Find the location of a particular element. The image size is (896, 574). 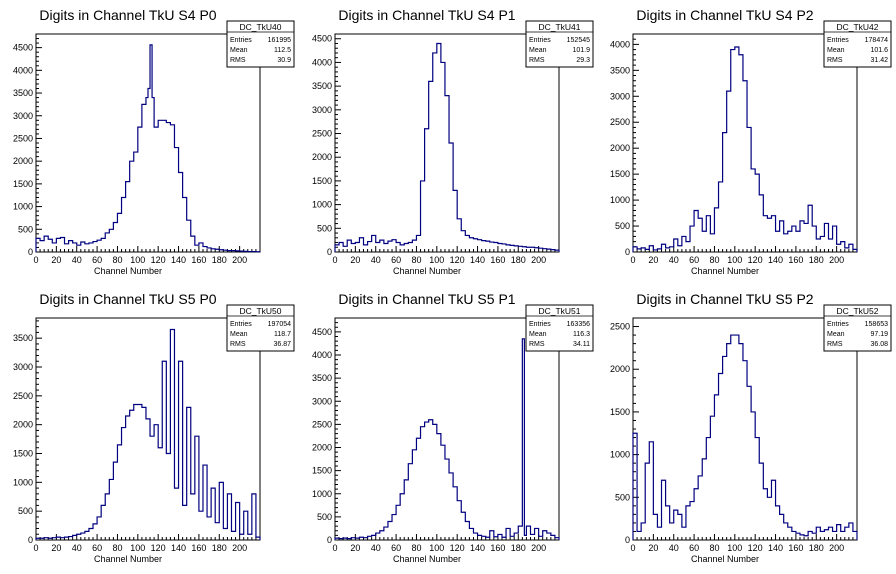

stats-value-rms: 29.3 is located at coordinates (583, 60).